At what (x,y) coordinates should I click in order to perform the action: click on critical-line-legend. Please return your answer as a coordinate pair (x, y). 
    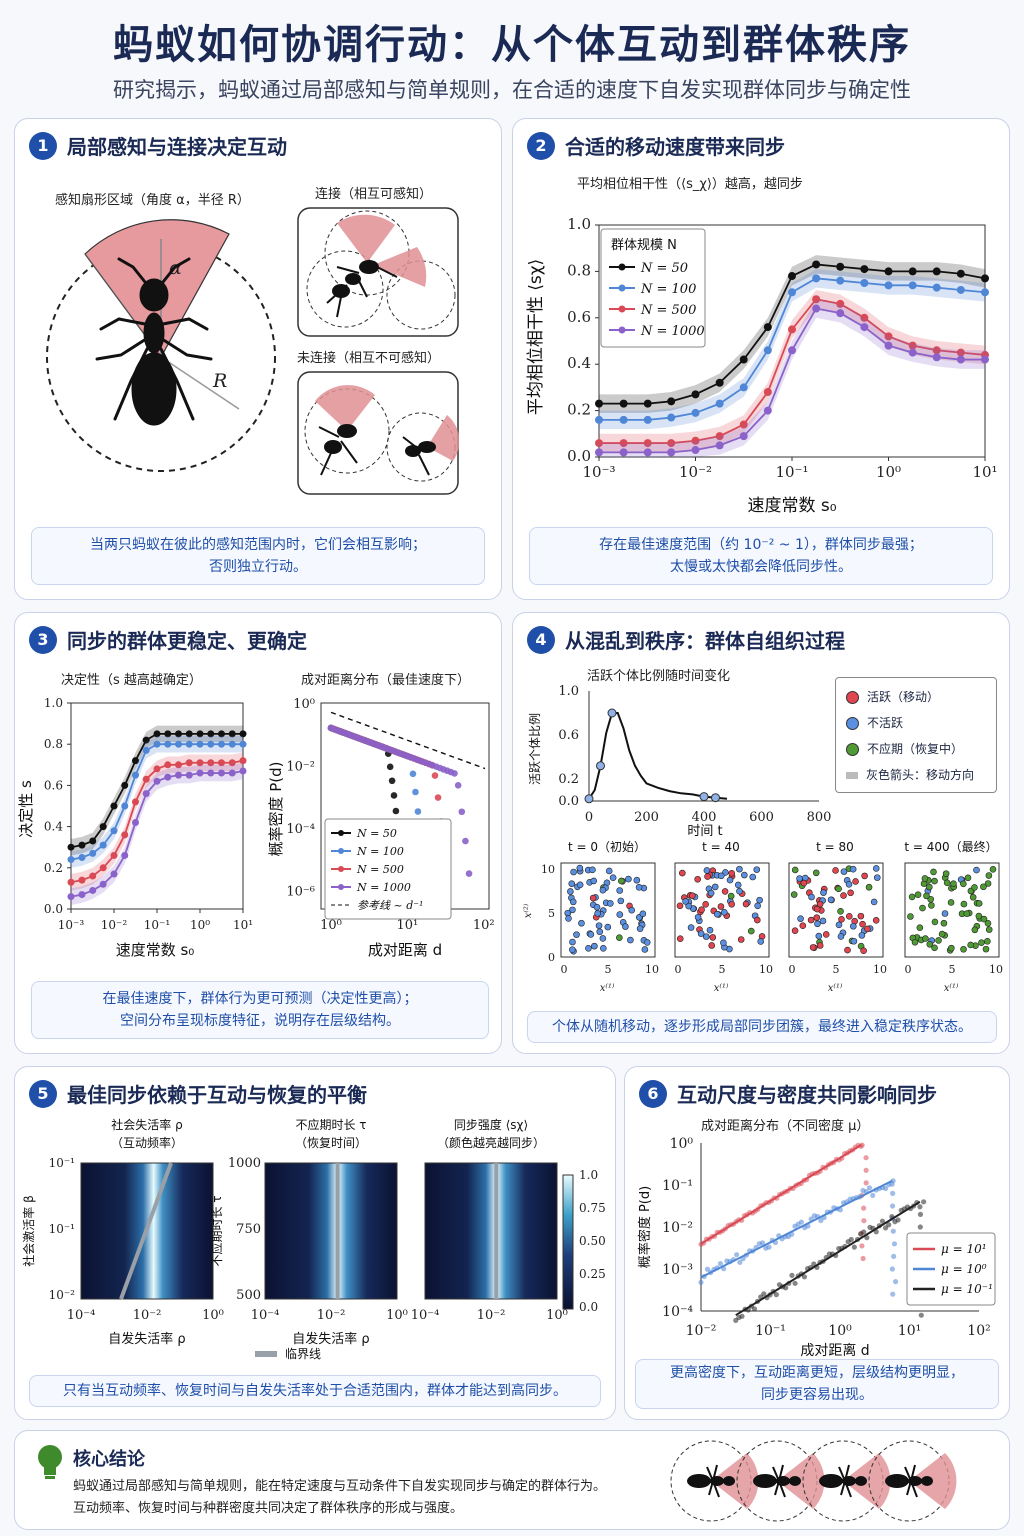
    Looking at the image, I should click on (266, 1354).